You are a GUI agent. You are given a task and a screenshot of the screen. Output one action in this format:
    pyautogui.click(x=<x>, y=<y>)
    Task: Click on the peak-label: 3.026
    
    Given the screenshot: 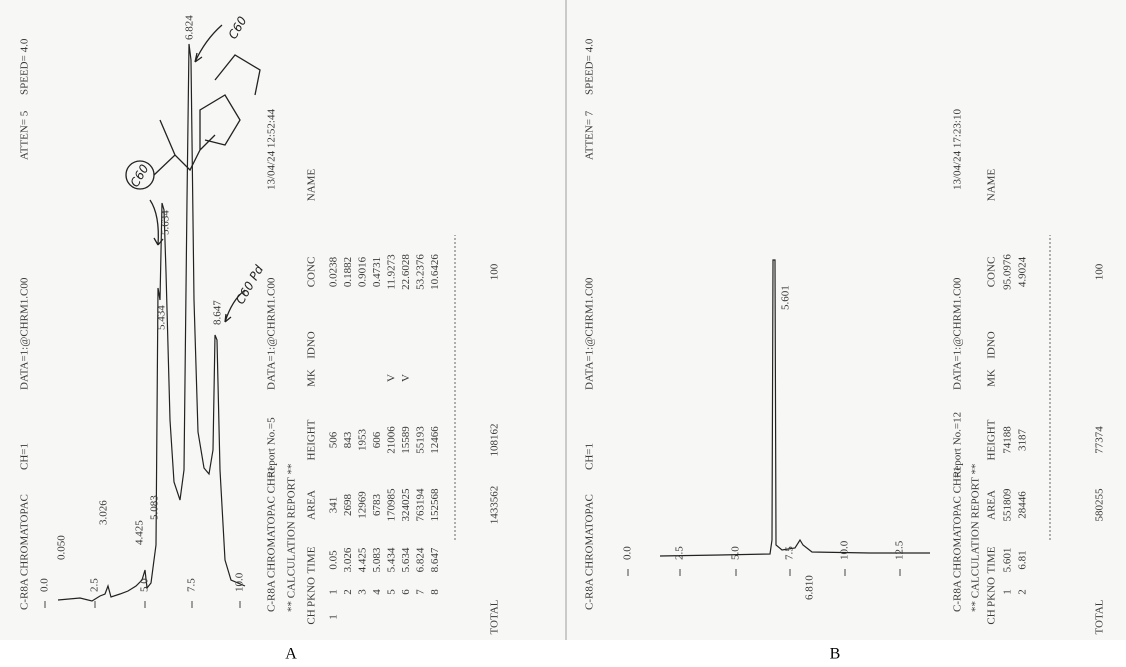 What is the action you would take?
    pyautogui.click(x=104, y=512)
    